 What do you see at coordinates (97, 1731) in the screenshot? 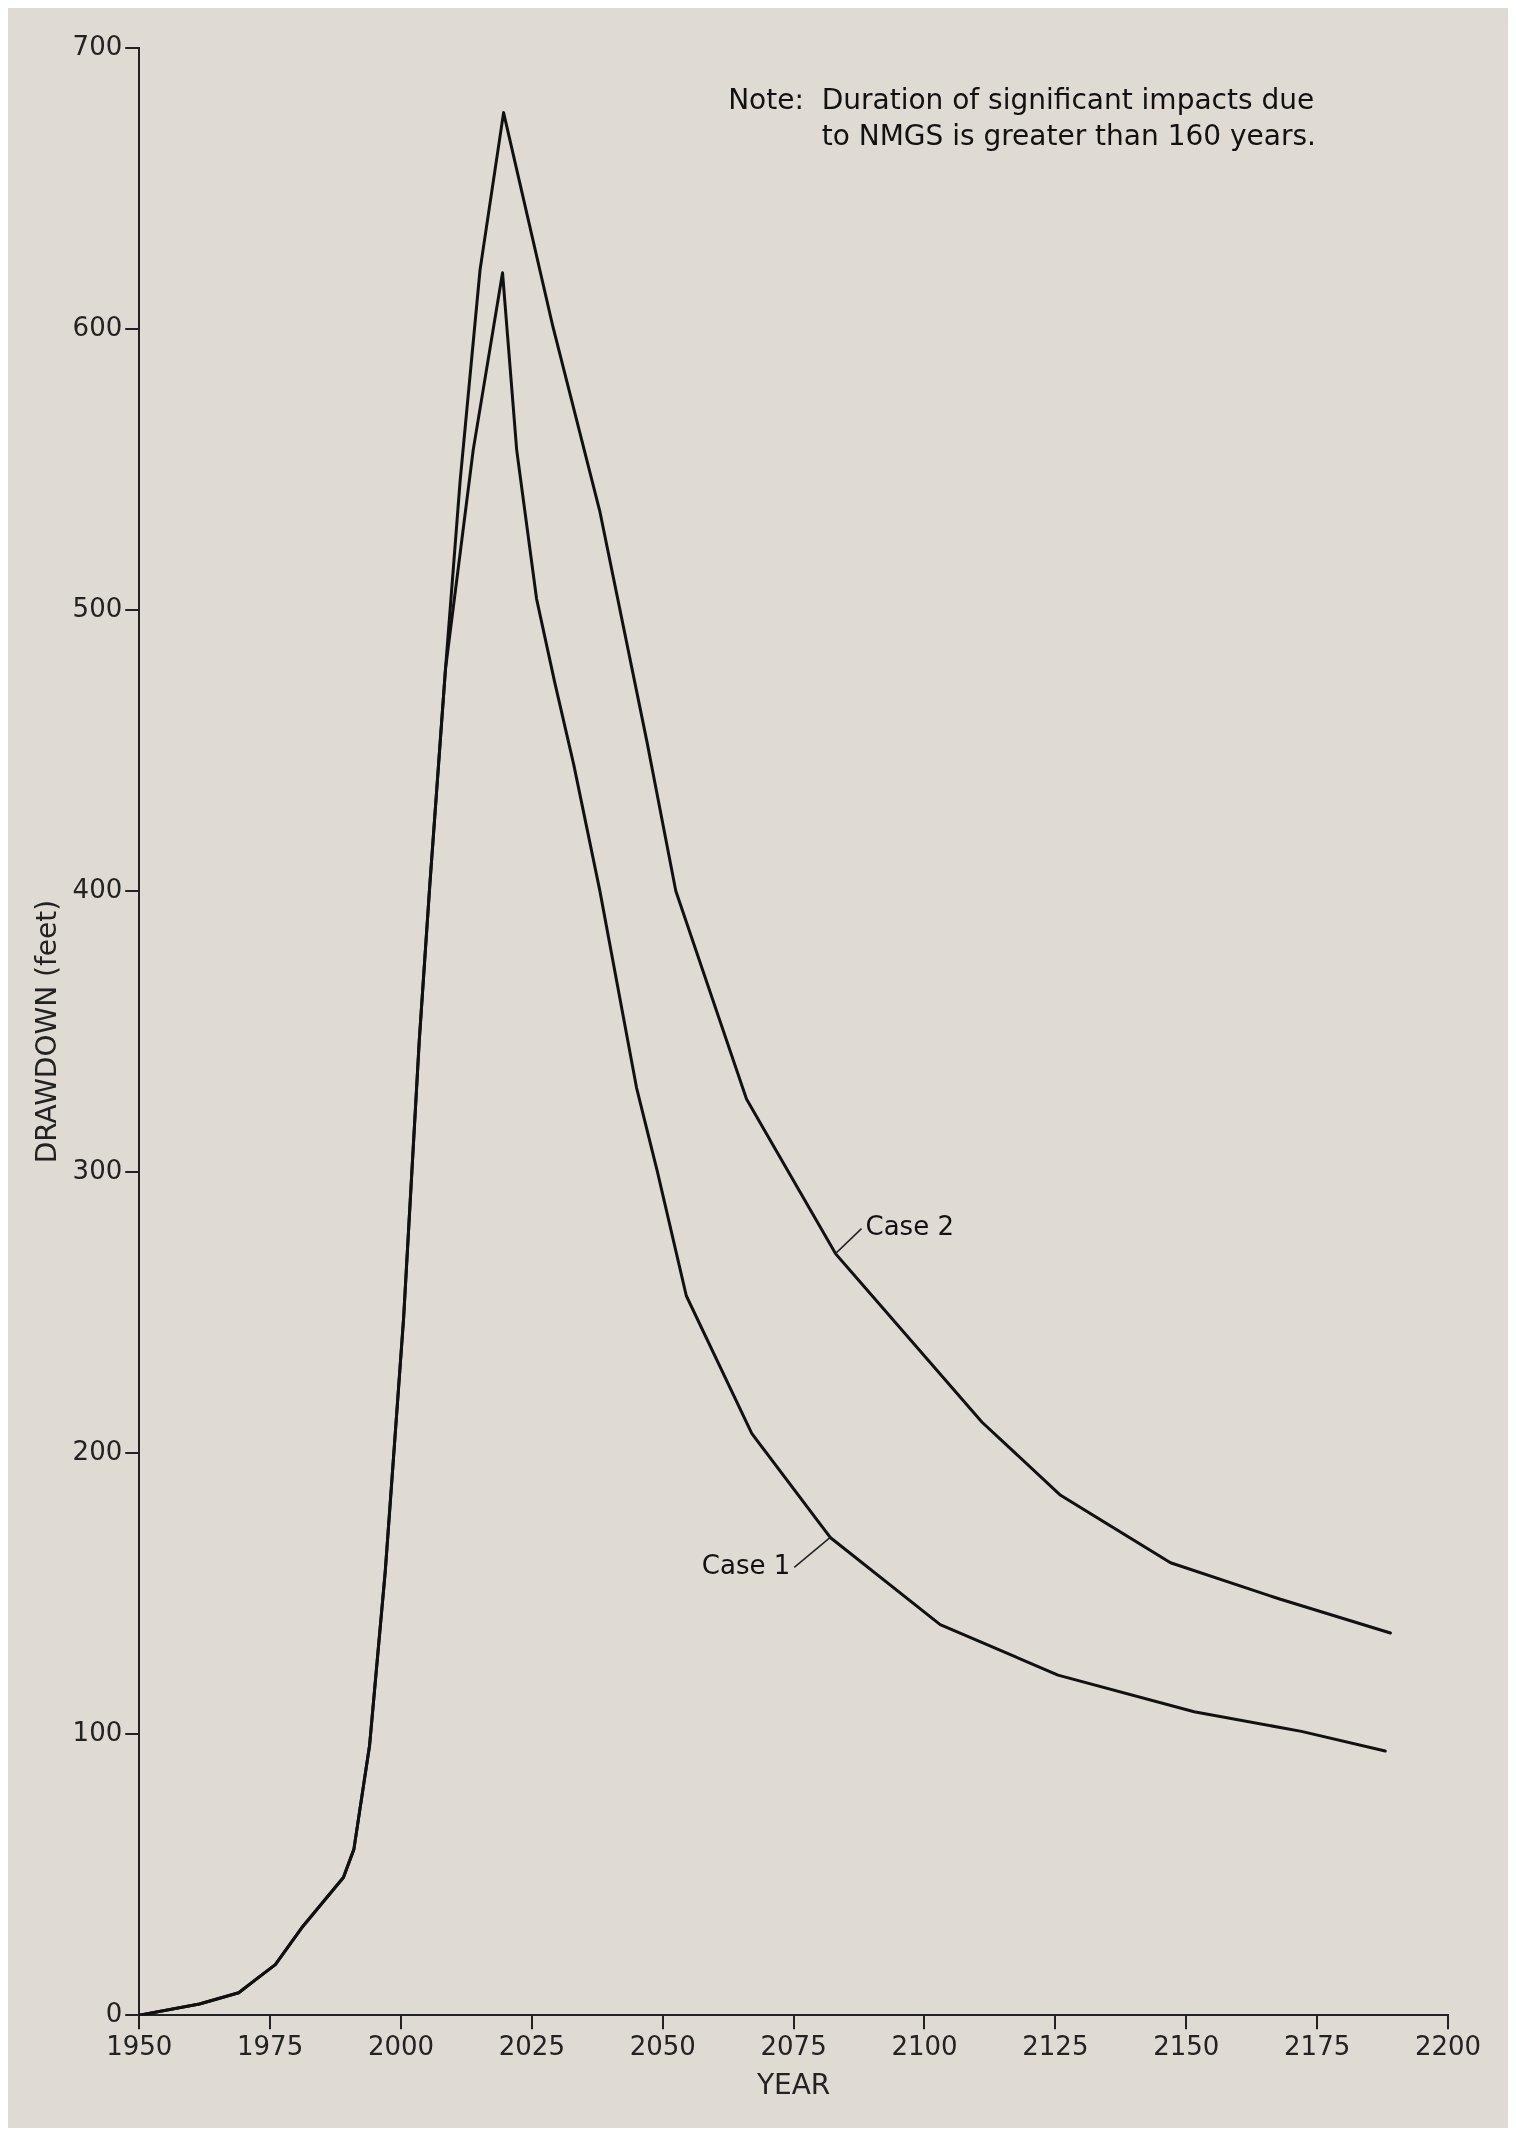
I see `y-tick-label: 100` at bounding box center [97, 1731].